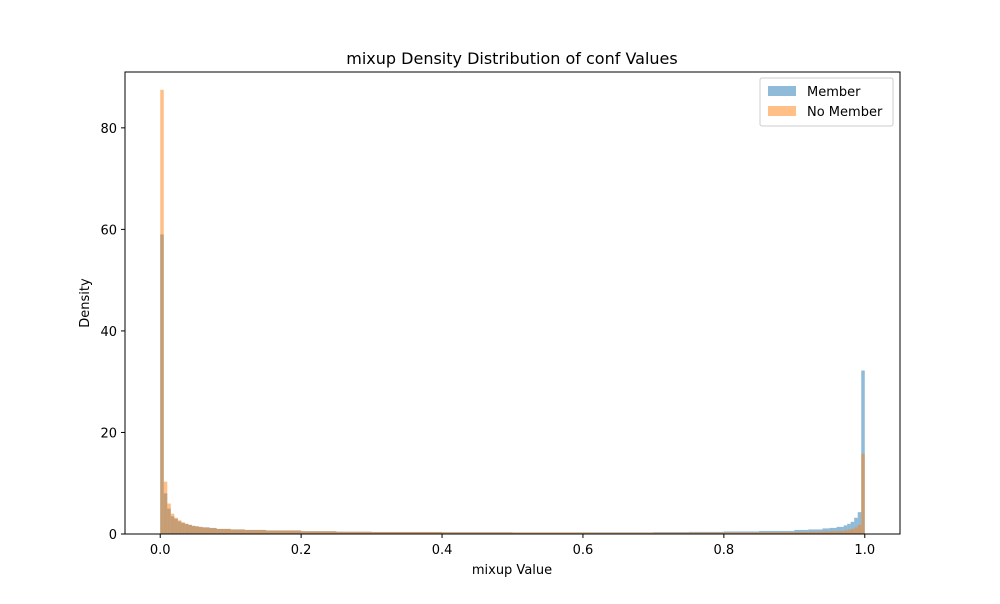 This screenshot has height=604, width=1000. I want to click on legend-swatch-member, so click(782, 91).